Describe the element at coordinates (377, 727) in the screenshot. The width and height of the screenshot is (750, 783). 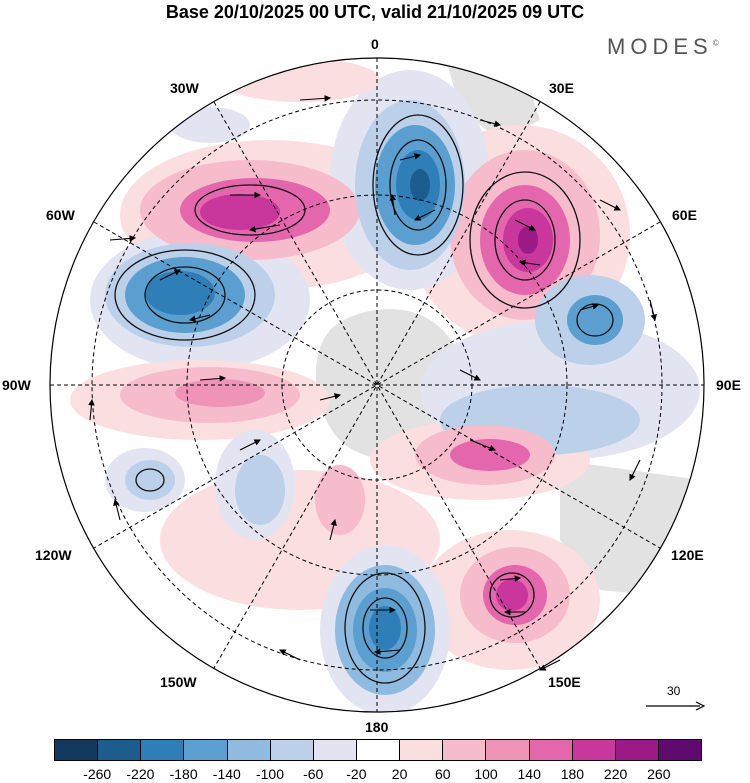
I see `lon-label-180: 180` at that location.